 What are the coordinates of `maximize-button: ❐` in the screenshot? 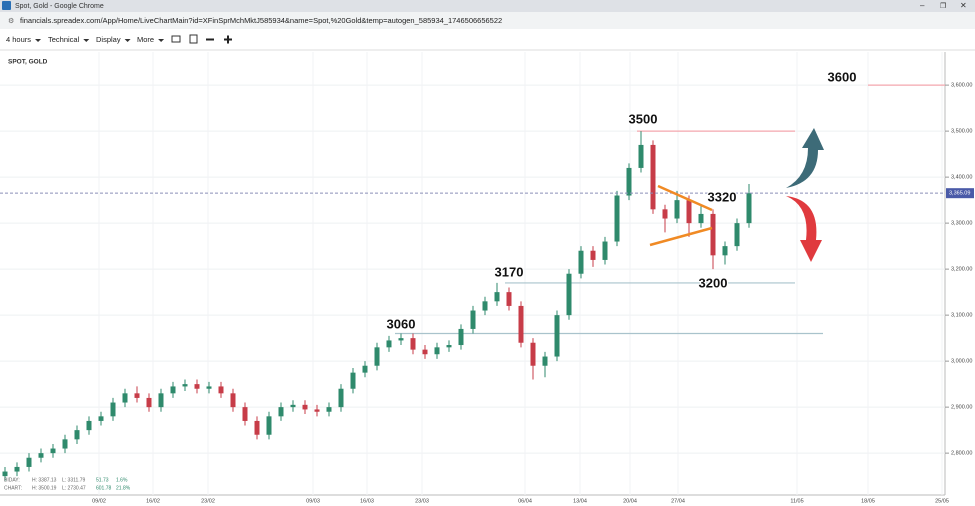 It's located at (943, 6).